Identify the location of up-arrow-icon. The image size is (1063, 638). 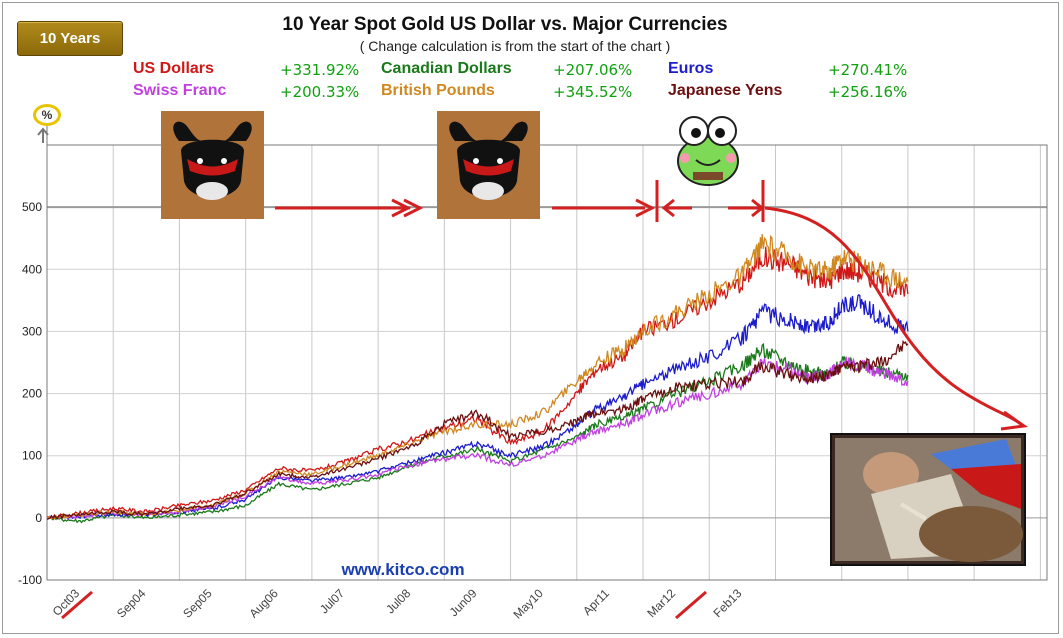
(43, 135).